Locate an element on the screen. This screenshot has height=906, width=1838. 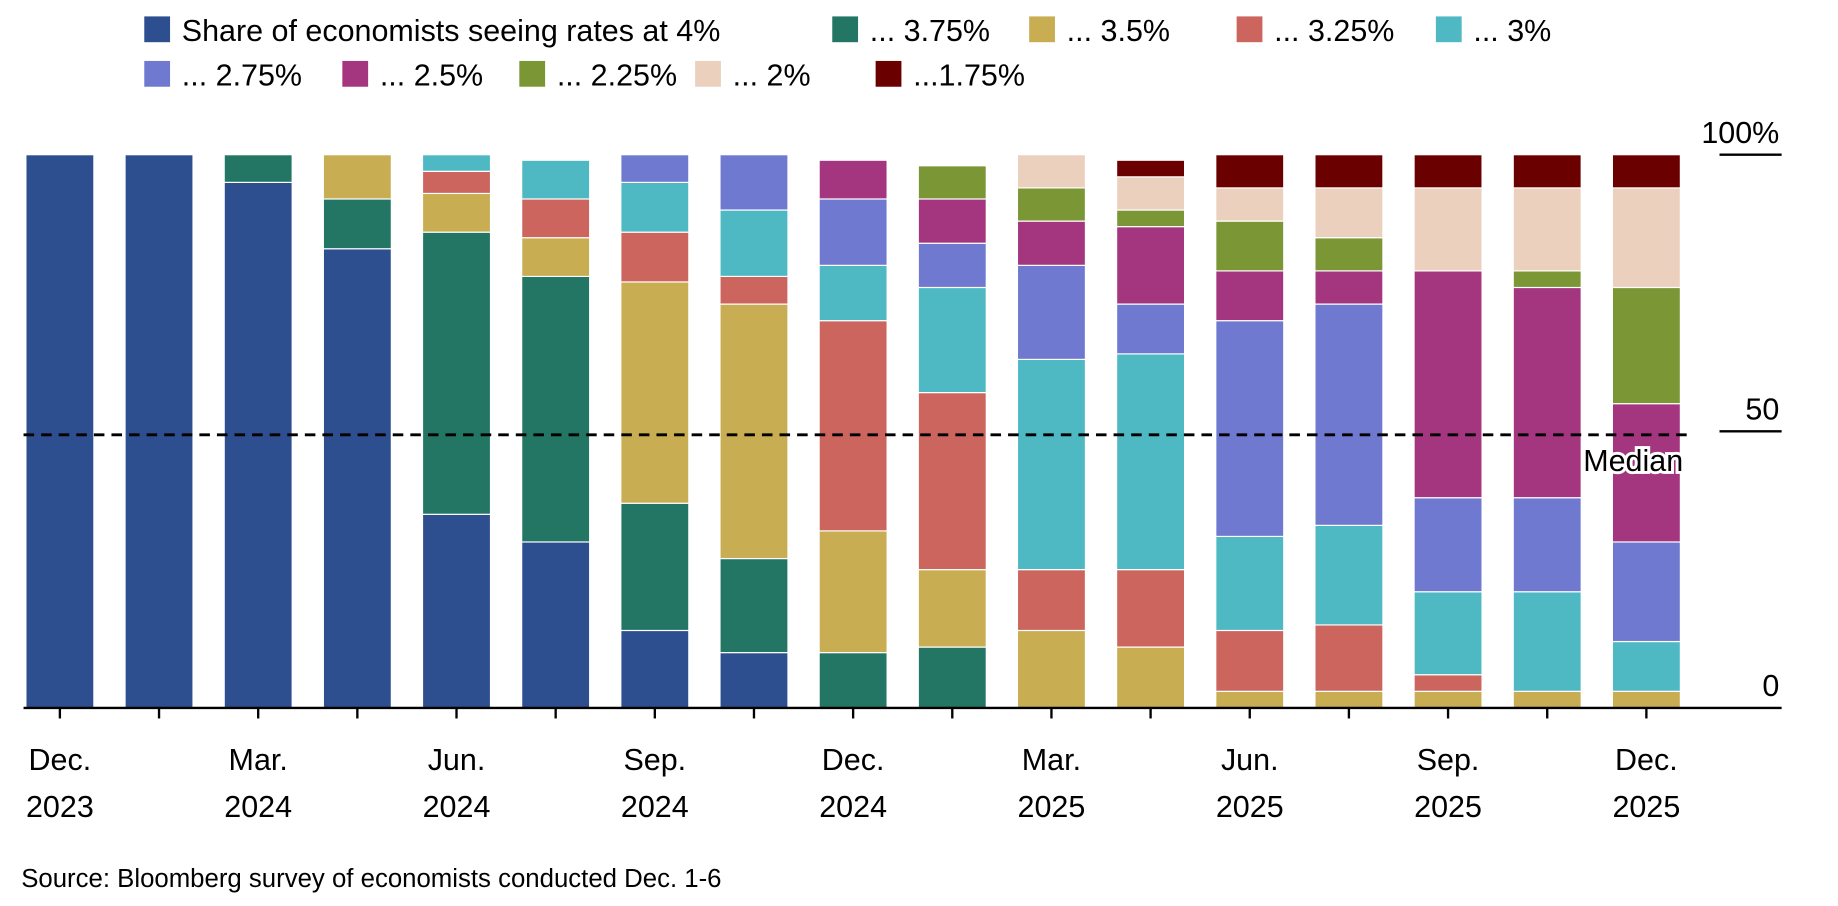
median-label: Median is located at coordinates (1633, 461).